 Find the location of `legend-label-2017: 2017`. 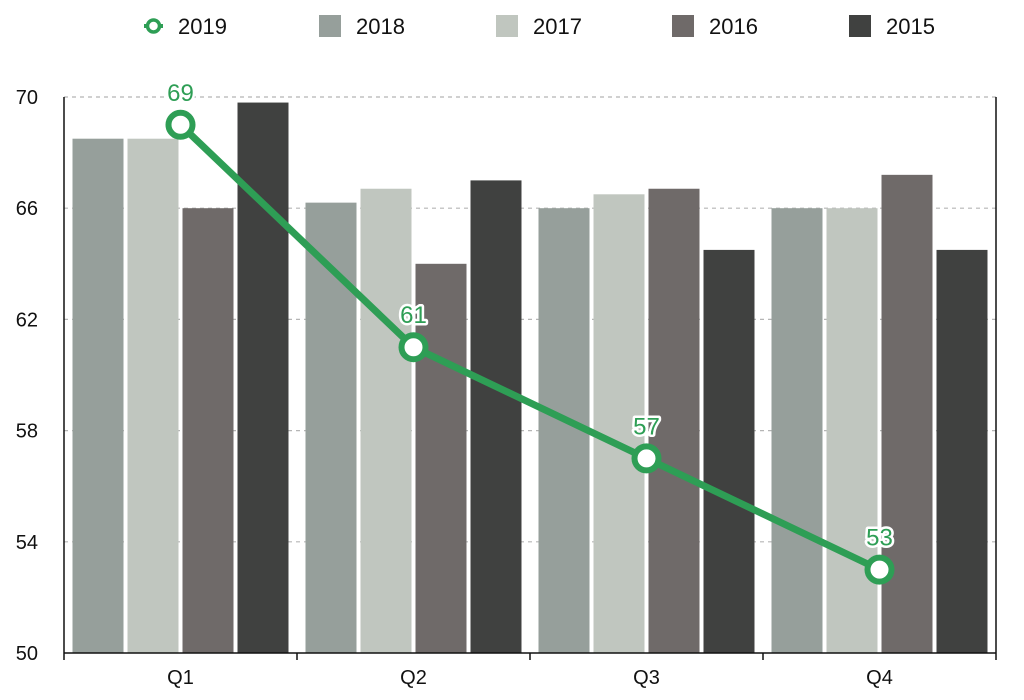

legend-label-2017: 2017 is located at coordinates (557, 26).